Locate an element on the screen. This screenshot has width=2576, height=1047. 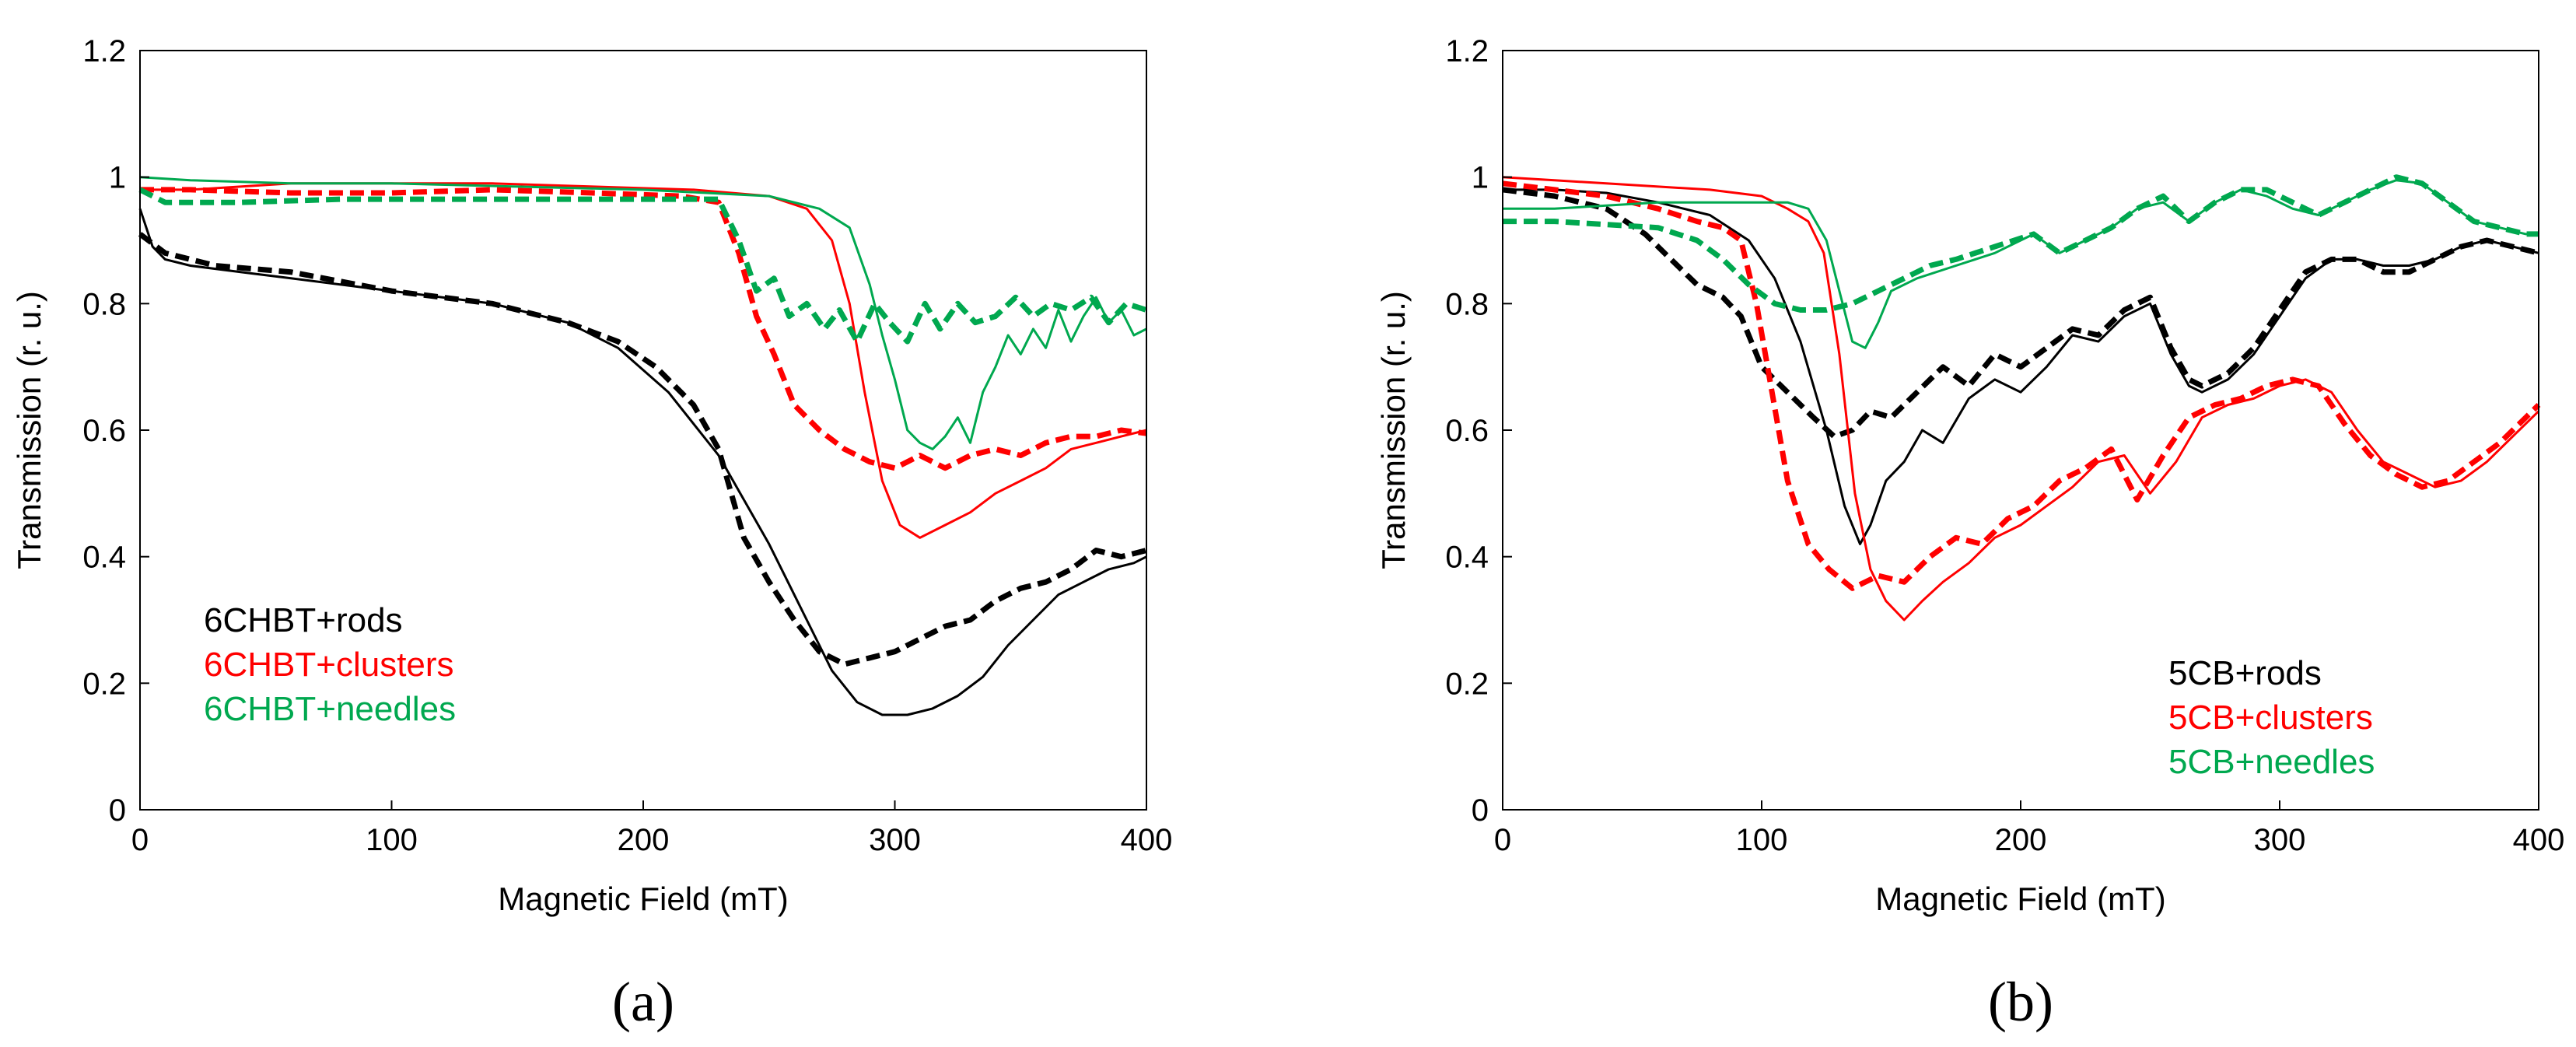
panel-b-y-tick-label: 0.6 is located at coordinates (1467, 431).